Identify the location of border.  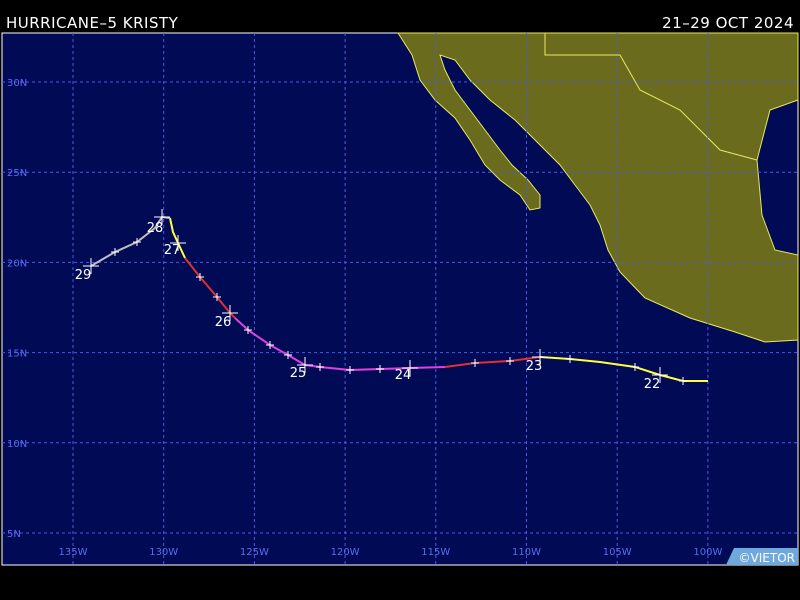
(651, 97).